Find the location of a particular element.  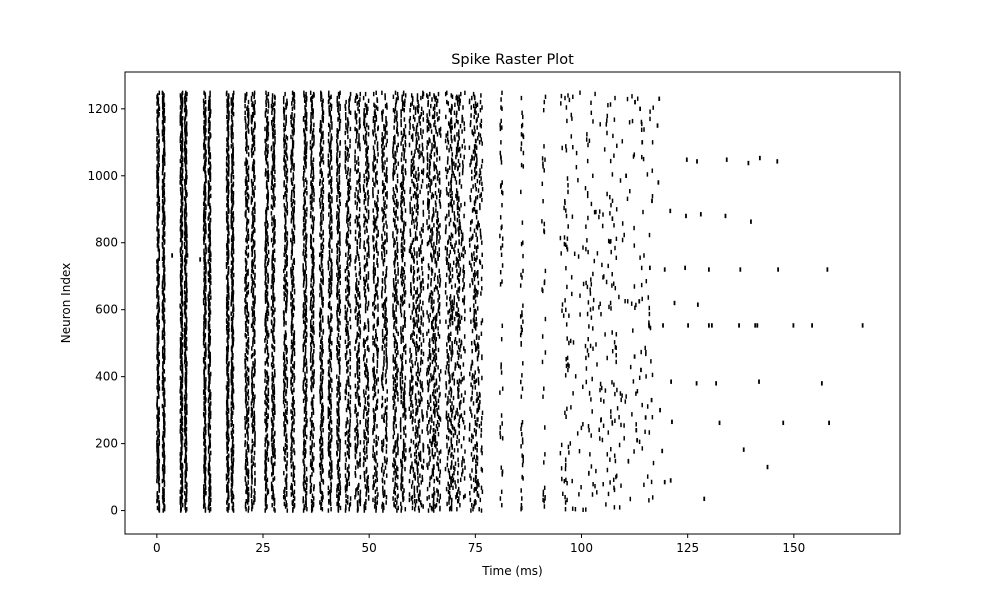

y-axis-ticks: 0 200 400 600 800 1000 1200 is located at coordinates (106, 310).